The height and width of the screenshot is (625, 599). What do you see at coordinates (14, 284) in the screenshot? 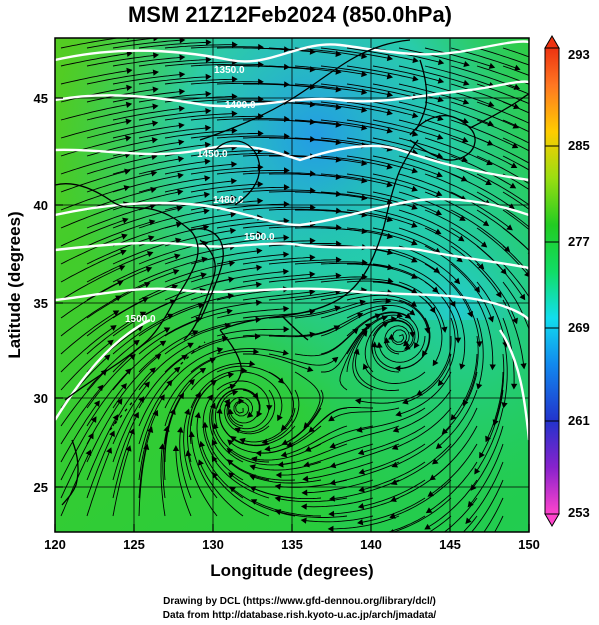
I see `y-axis-title: Latitude (degrees)` at bounding box center [14, 284].